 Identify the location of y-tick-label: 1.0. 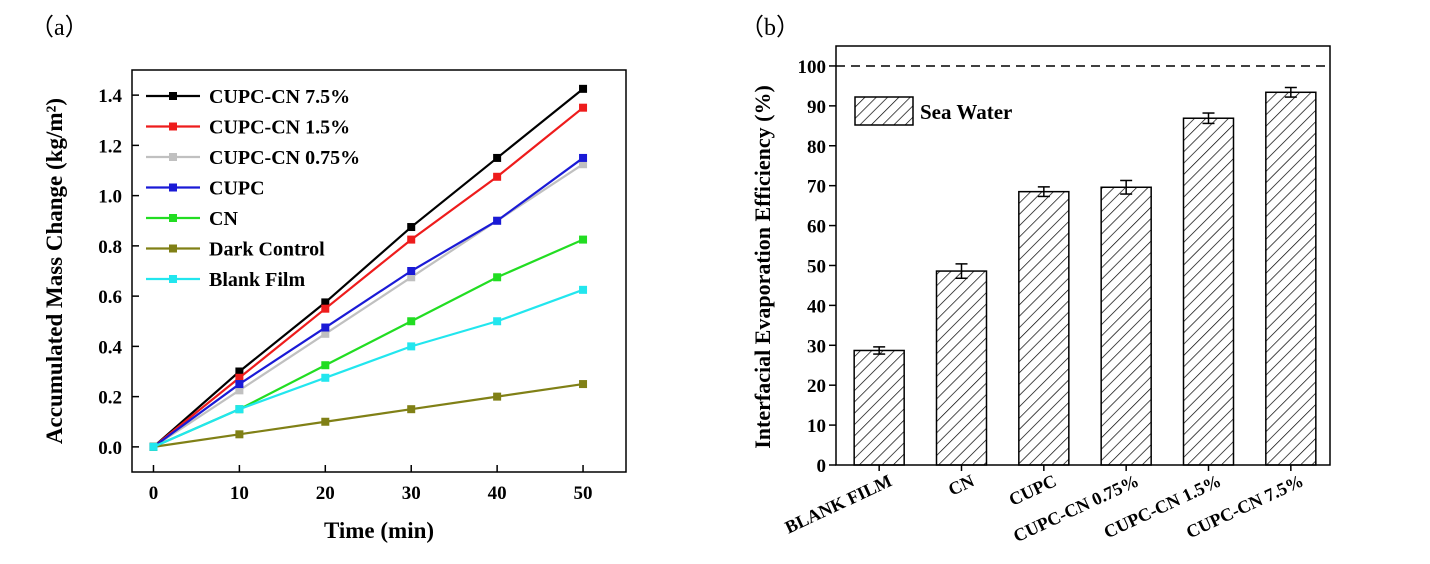
(110, 197).